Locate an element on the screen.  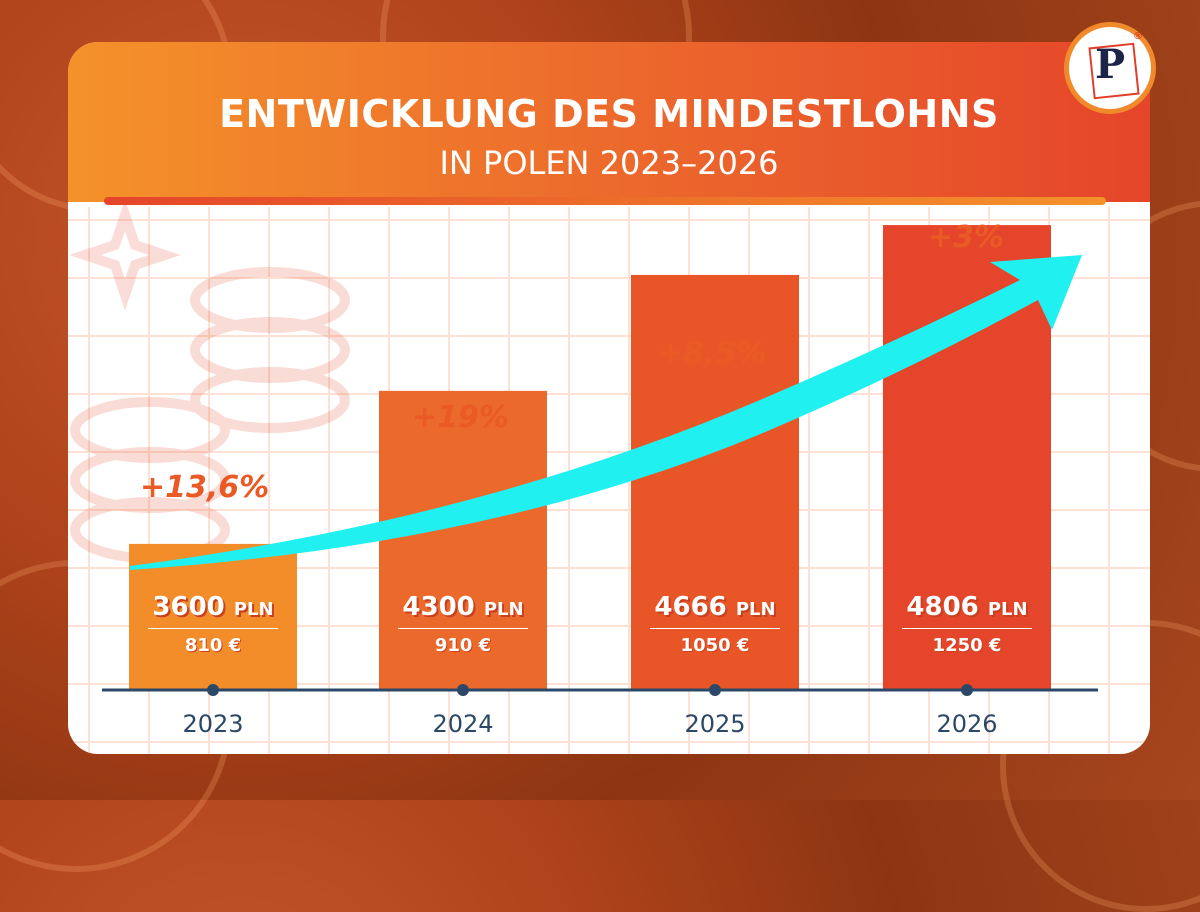
x-tick-label: 2026 is located at coordinates (967, 724).